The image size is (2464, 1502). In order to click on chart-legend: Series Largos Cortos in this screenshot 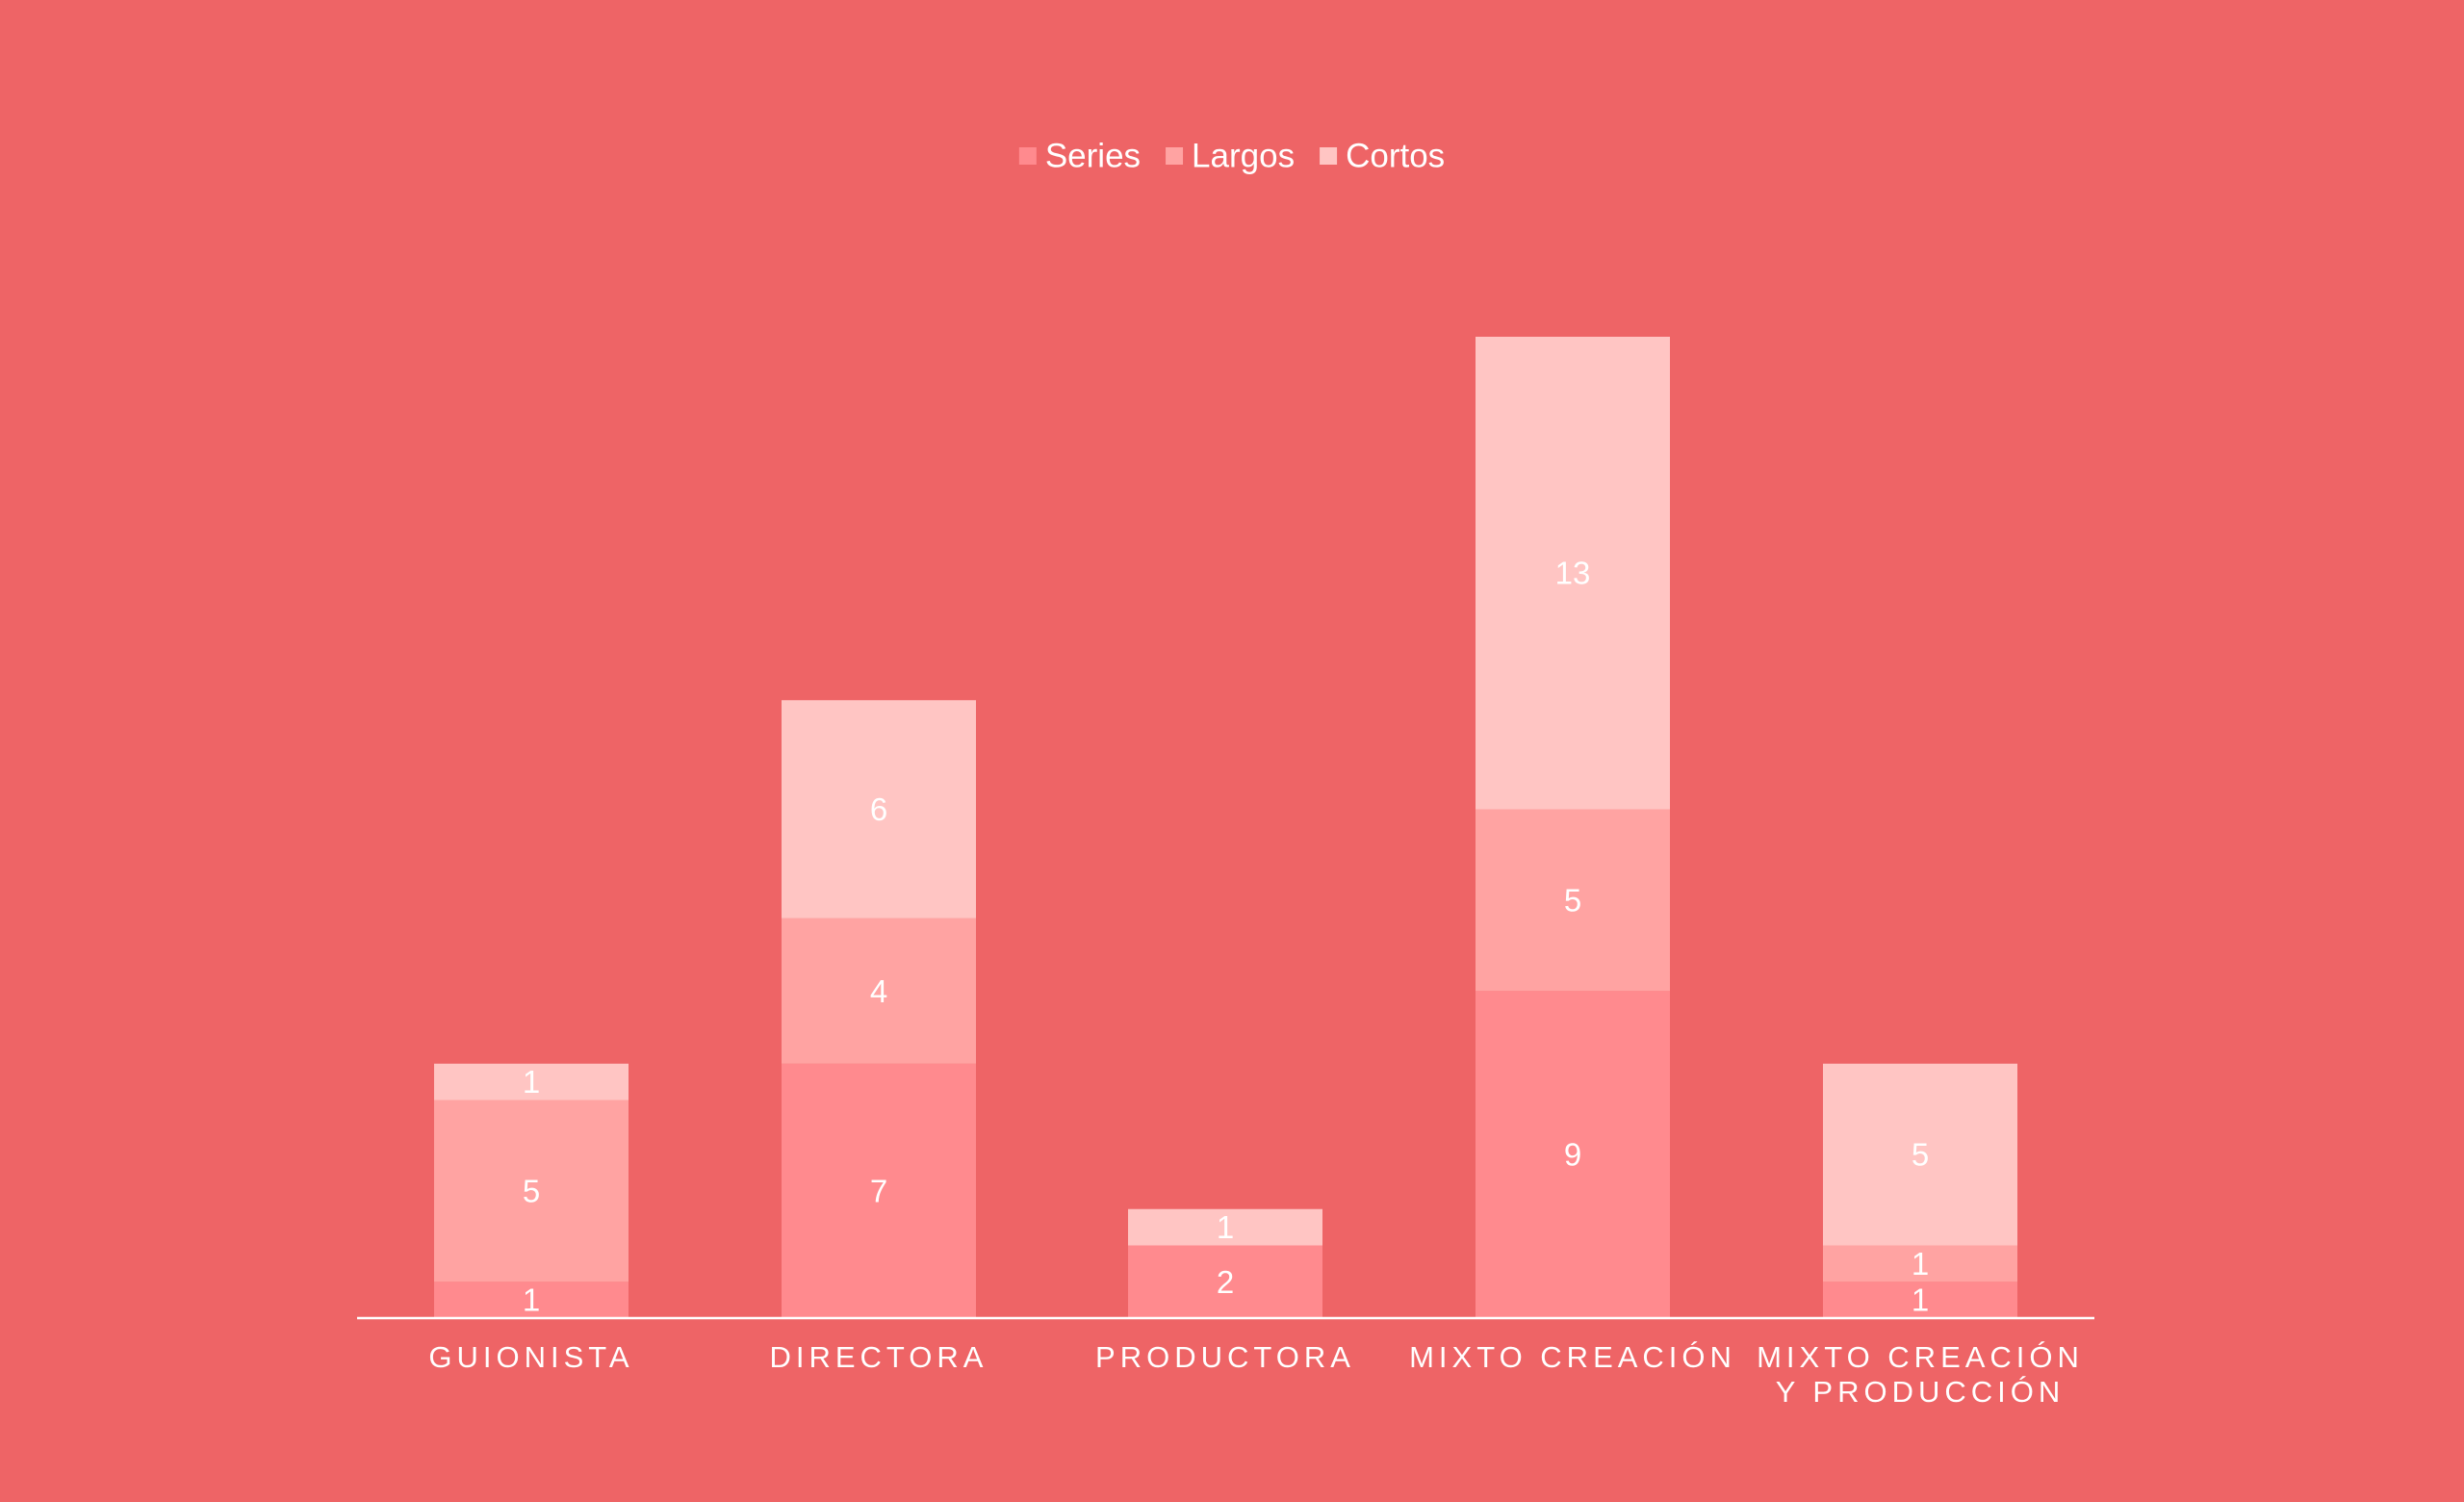, I will do `click(1231, 156)`.